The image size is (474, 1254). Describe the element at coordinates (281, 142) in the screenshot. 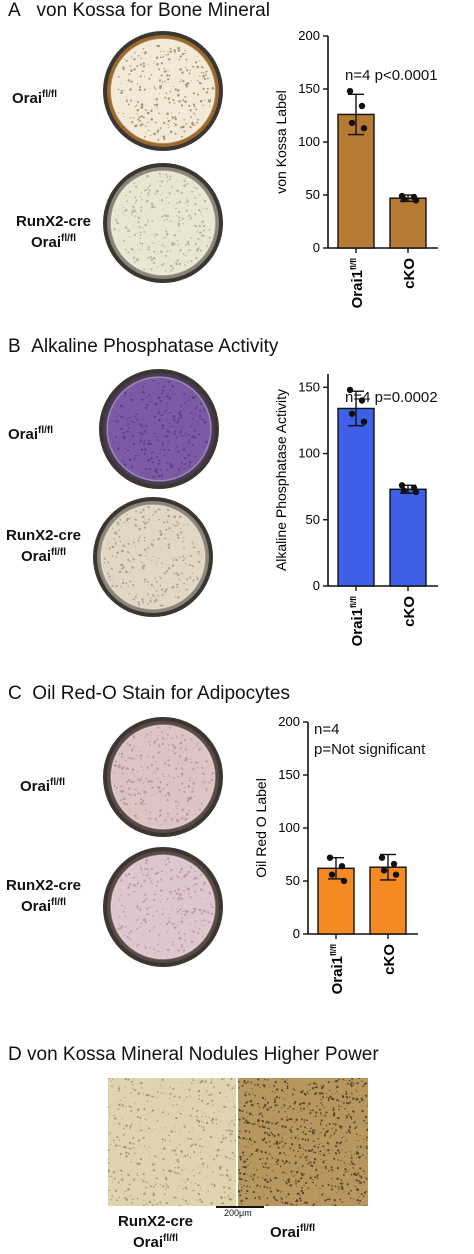

I see `y-axis-label: von Kossa Label` at that location.